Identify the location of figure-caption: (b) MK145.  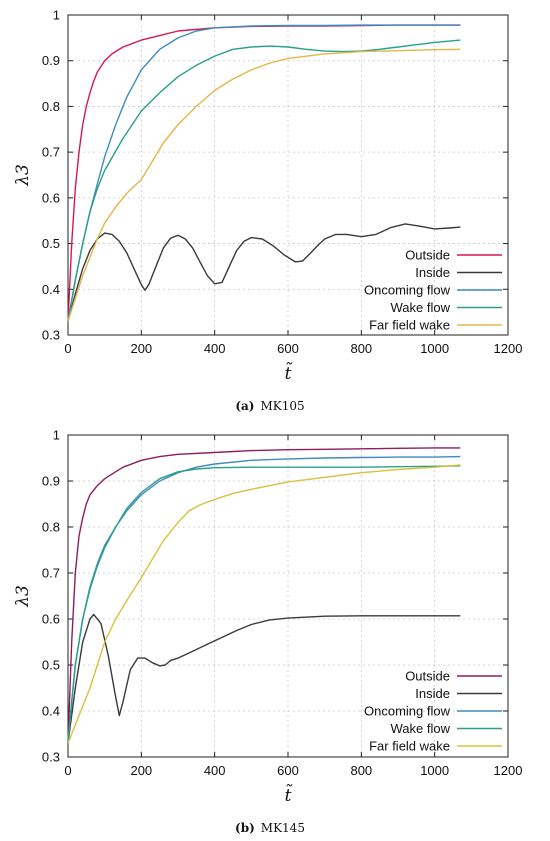
(270, 828).